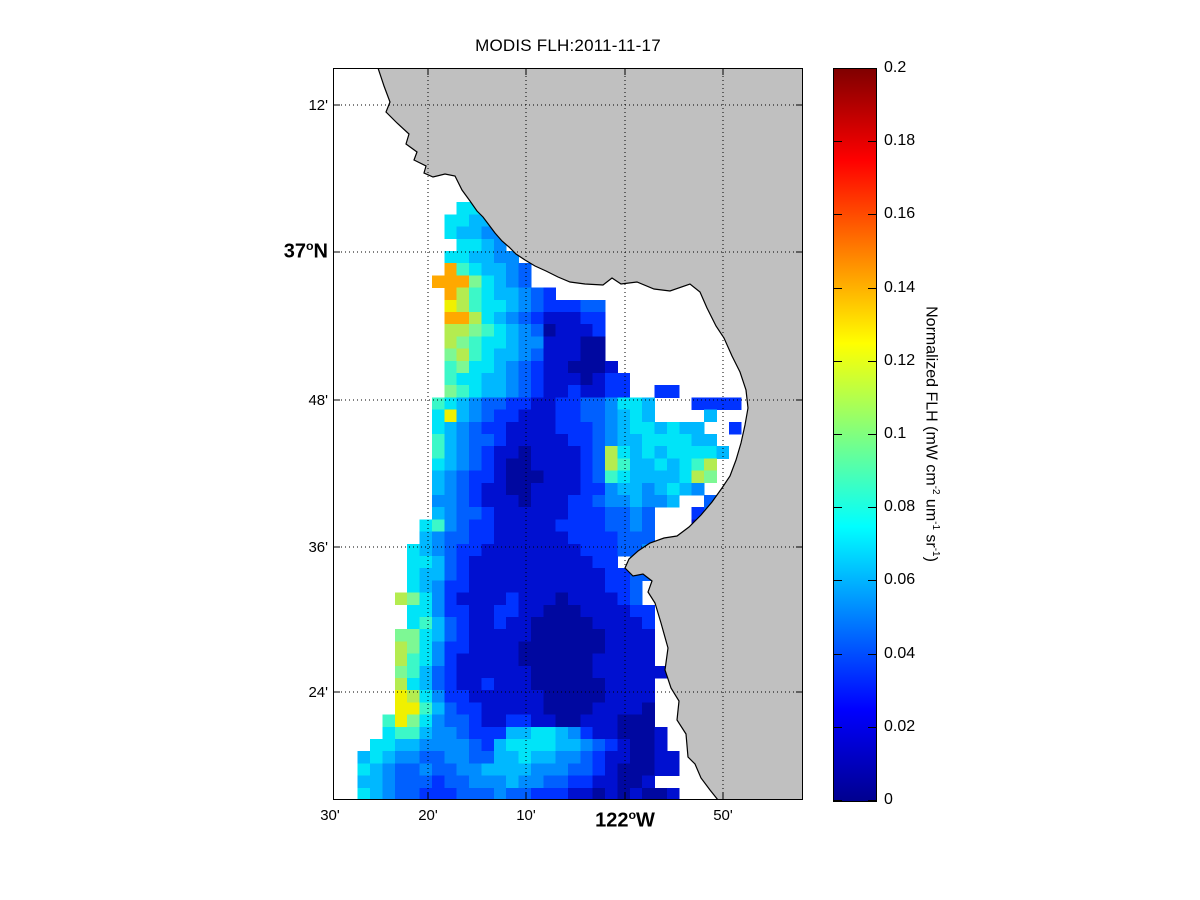 This screenshot has width=1200, height=900. I want to click on colorbar, so click(855, 435).